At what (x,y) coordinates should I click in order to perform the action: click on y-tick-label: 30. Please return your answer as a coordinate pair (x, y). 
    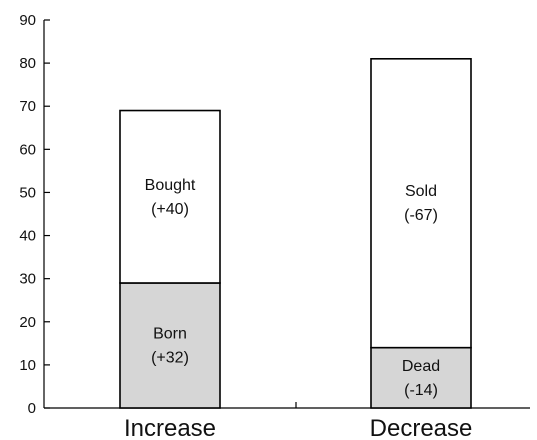
    Looking at the image, I should click on (27, 279).